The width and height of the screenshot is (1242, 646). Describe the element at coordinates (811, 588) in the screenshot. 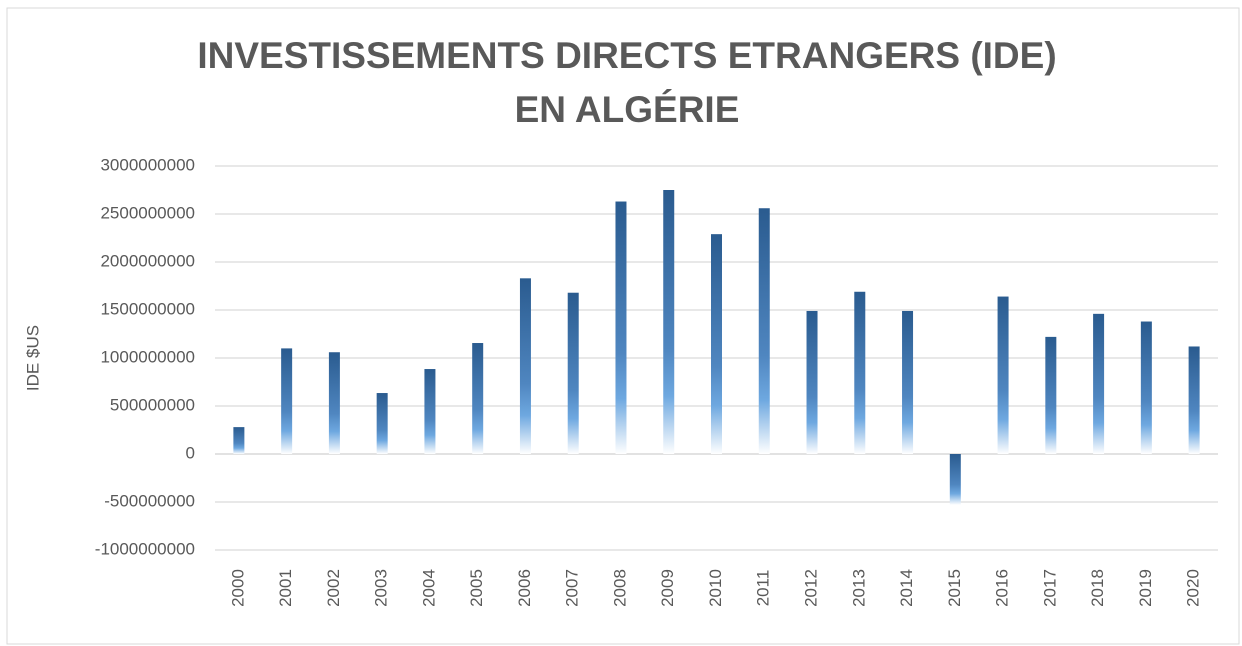

I see `x-tick-label: 2012` at that location.